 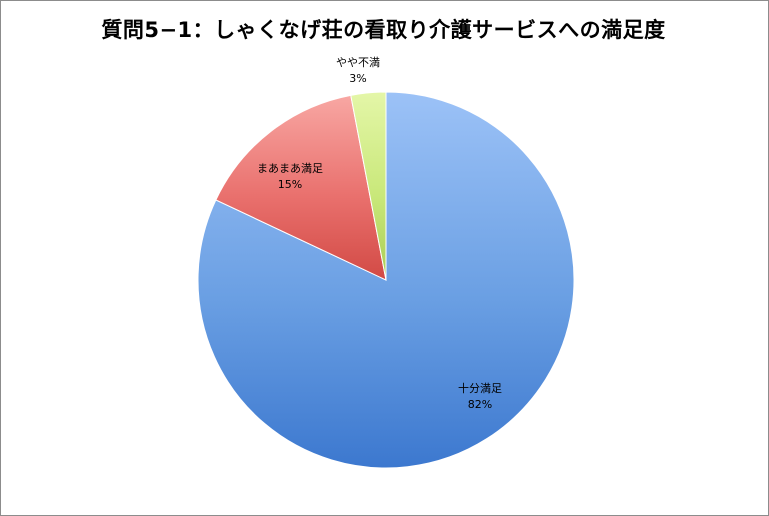 What do you see at coordinates (290, 184) in the screenshot?
I see `slice-value-label: 15%` at bounding box center [290, 184].